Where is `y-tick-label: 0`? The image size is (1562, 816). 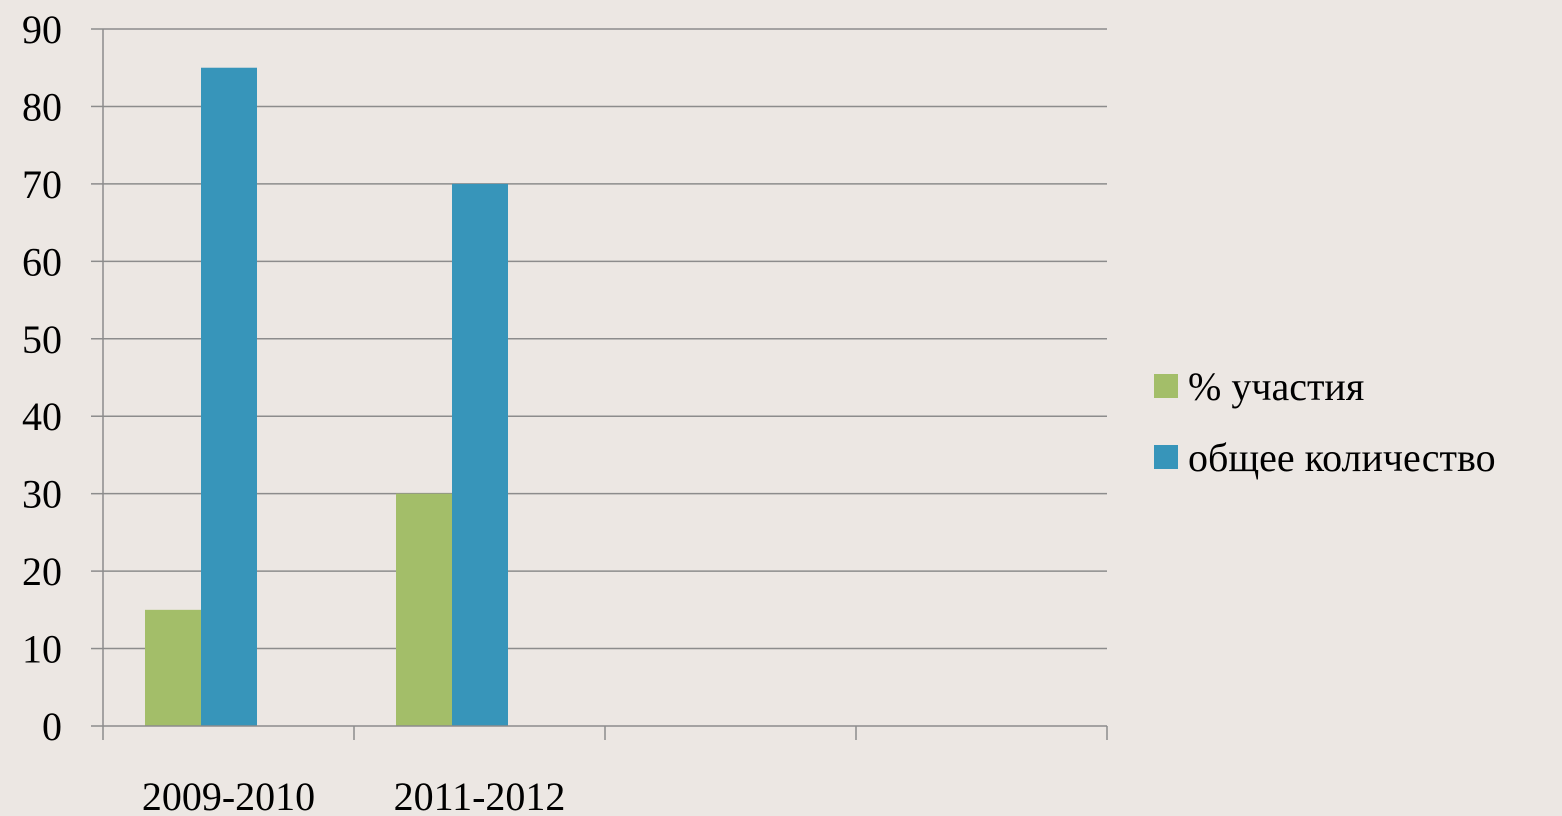 y-tick-label: 0 is located at coordinates (52, 726).